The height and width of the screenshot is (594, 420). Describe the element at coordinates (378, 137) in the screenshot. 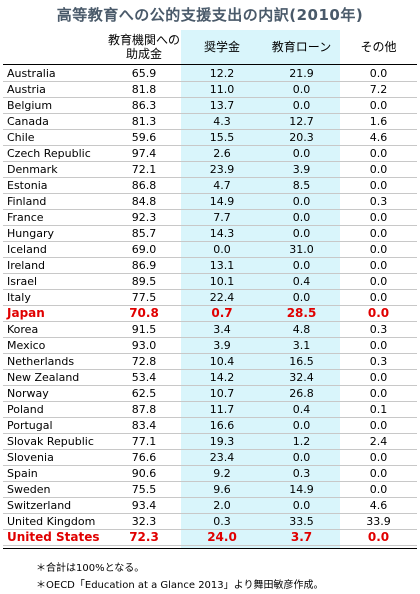

I see `other-cell: 4.6` at that location.